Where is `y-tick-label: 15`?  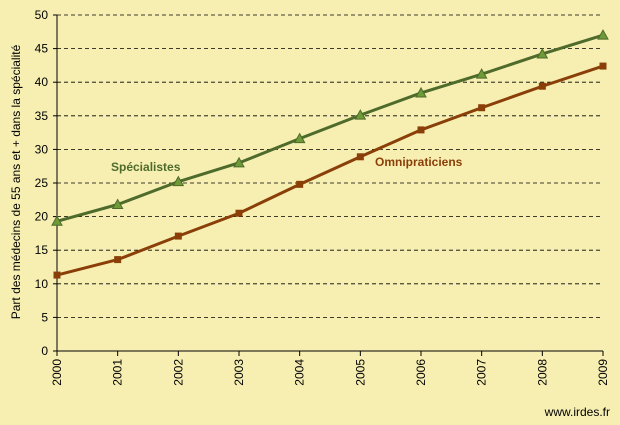 y-tick-label: 15 is located at coordinates (42, 250).